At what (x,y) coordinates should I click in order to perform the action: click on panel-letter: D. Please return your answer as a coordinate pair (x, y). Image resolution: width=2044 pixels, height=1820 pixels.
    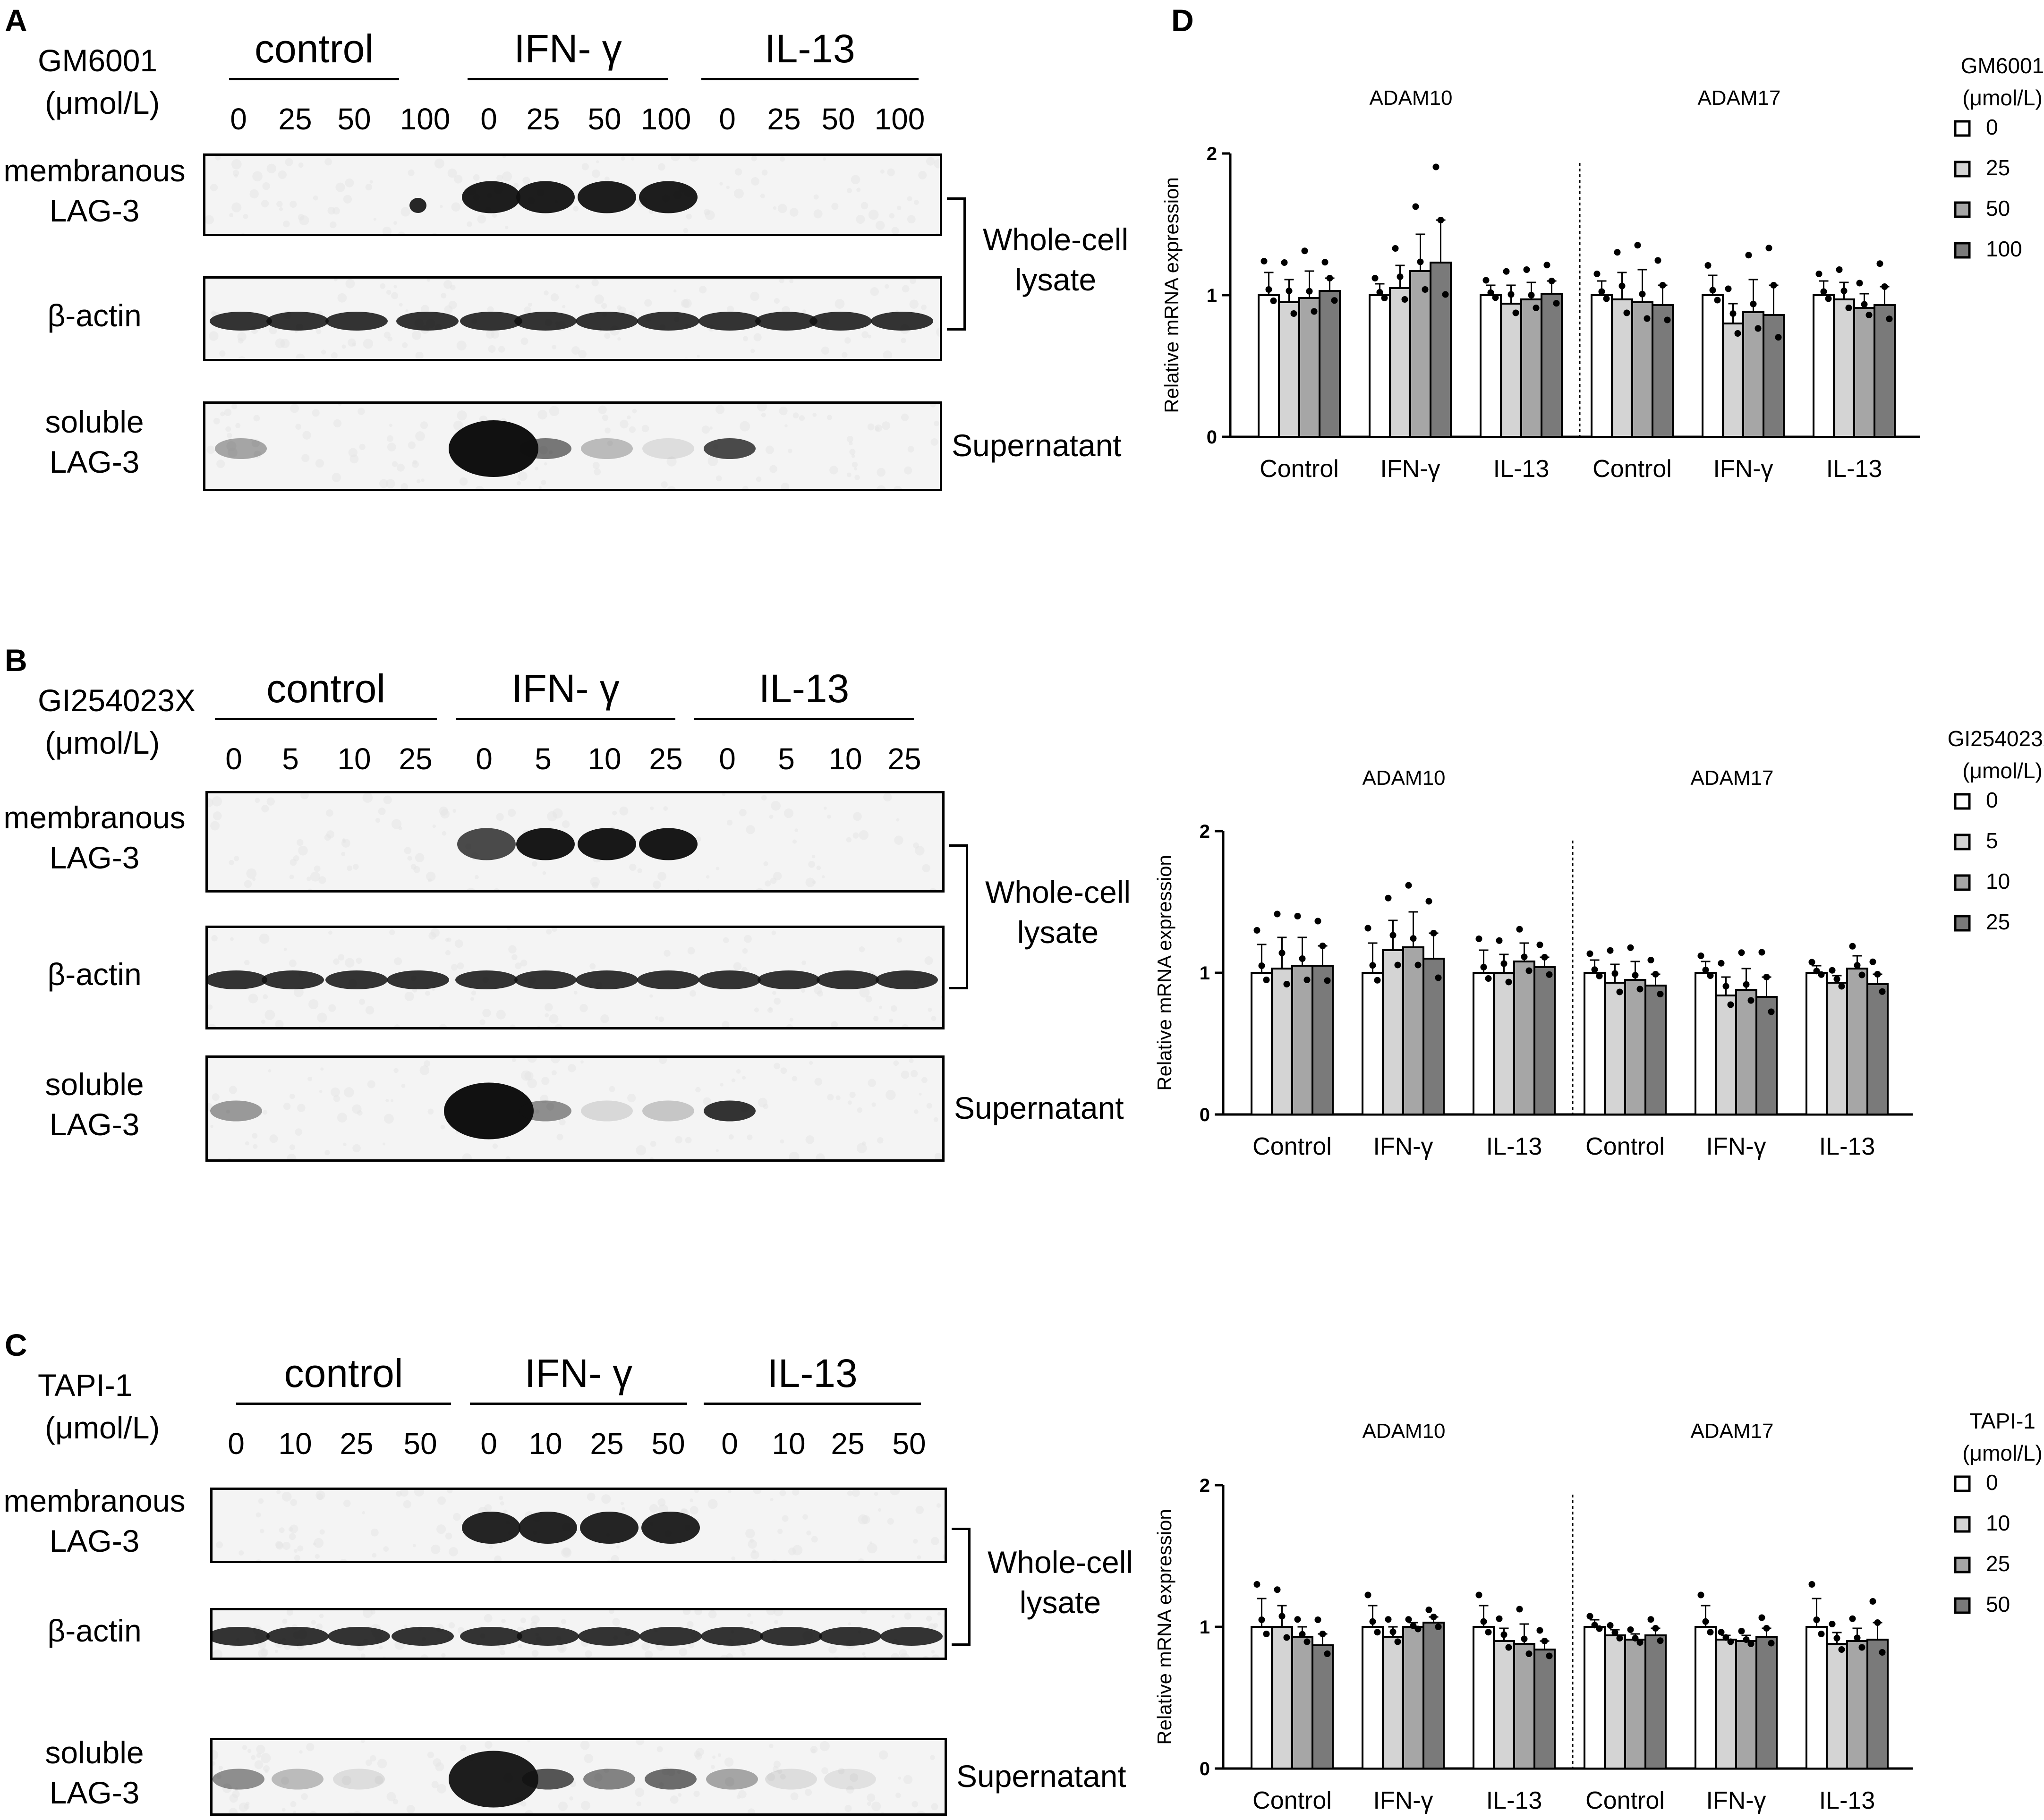
    Looking at the image, I should click on (1183, 20).